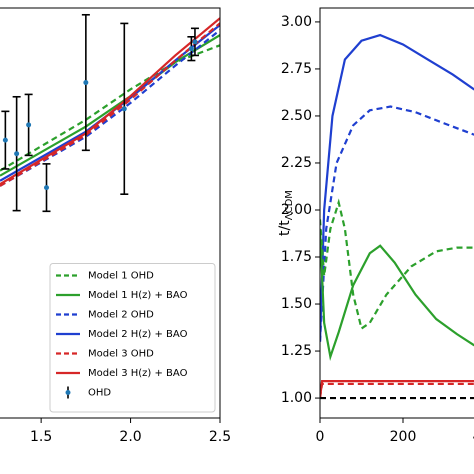  What do you see at coordinates (99, 393) in the screenshot?
I see `legend-label: OHD` at bounding box center [99, 393].